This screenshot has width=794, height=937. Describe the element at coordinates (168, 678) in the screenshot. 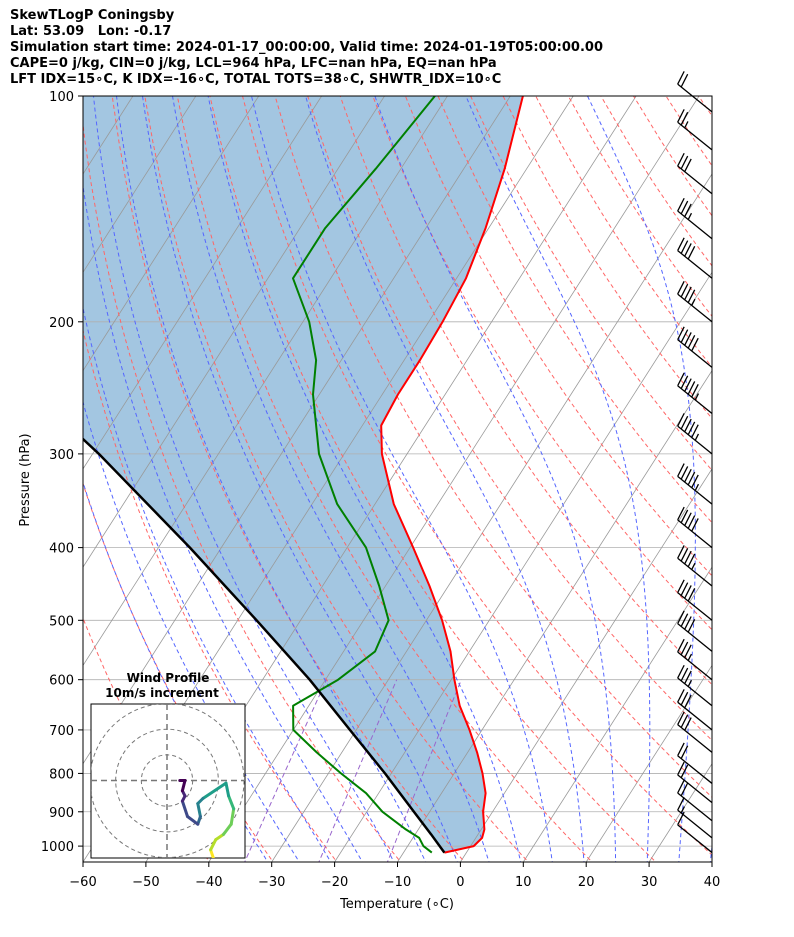

I see `hodograph-title: Wind Profile` at that location.